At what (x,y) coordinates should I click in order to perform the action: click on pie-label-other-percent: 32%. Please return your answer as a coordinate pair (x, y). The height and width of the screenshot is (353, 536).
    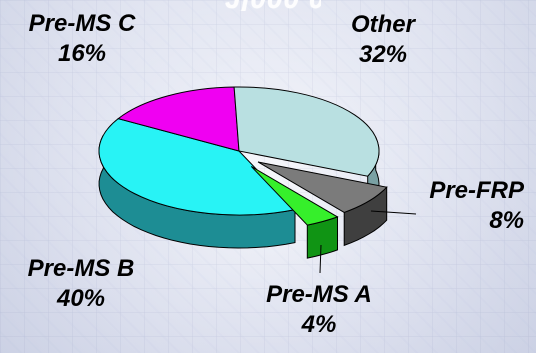
    Looking at the image, I should click on (383, 55).